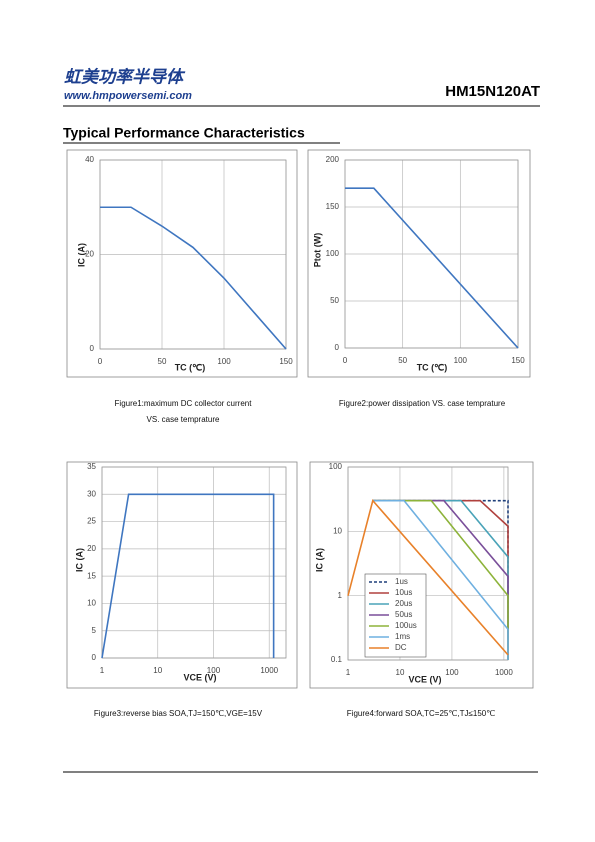 Image resolution: width=595 pixels, height=842 pixels. I want to click on legend-label: 10us, so click(403, 592).